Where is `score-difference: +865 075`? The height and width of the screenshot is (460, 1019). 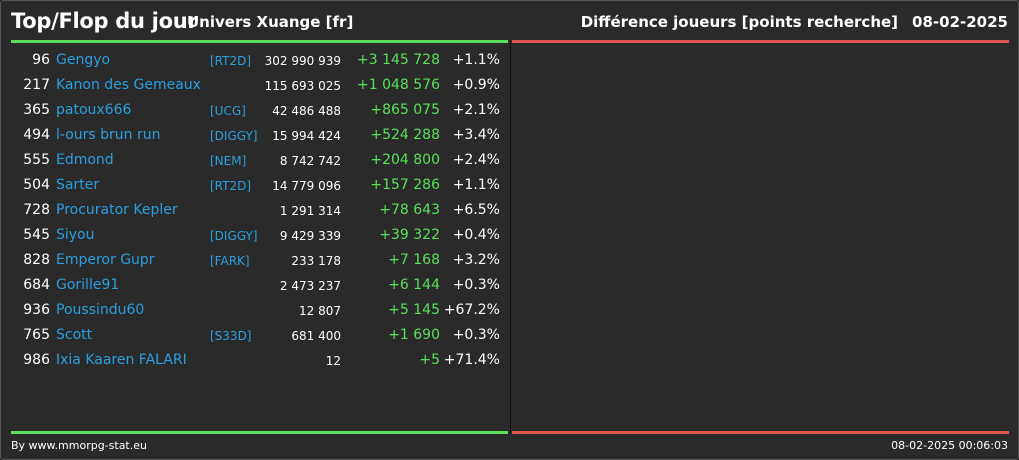
score-difference: +865 075 is located at coordinates (405, 110).